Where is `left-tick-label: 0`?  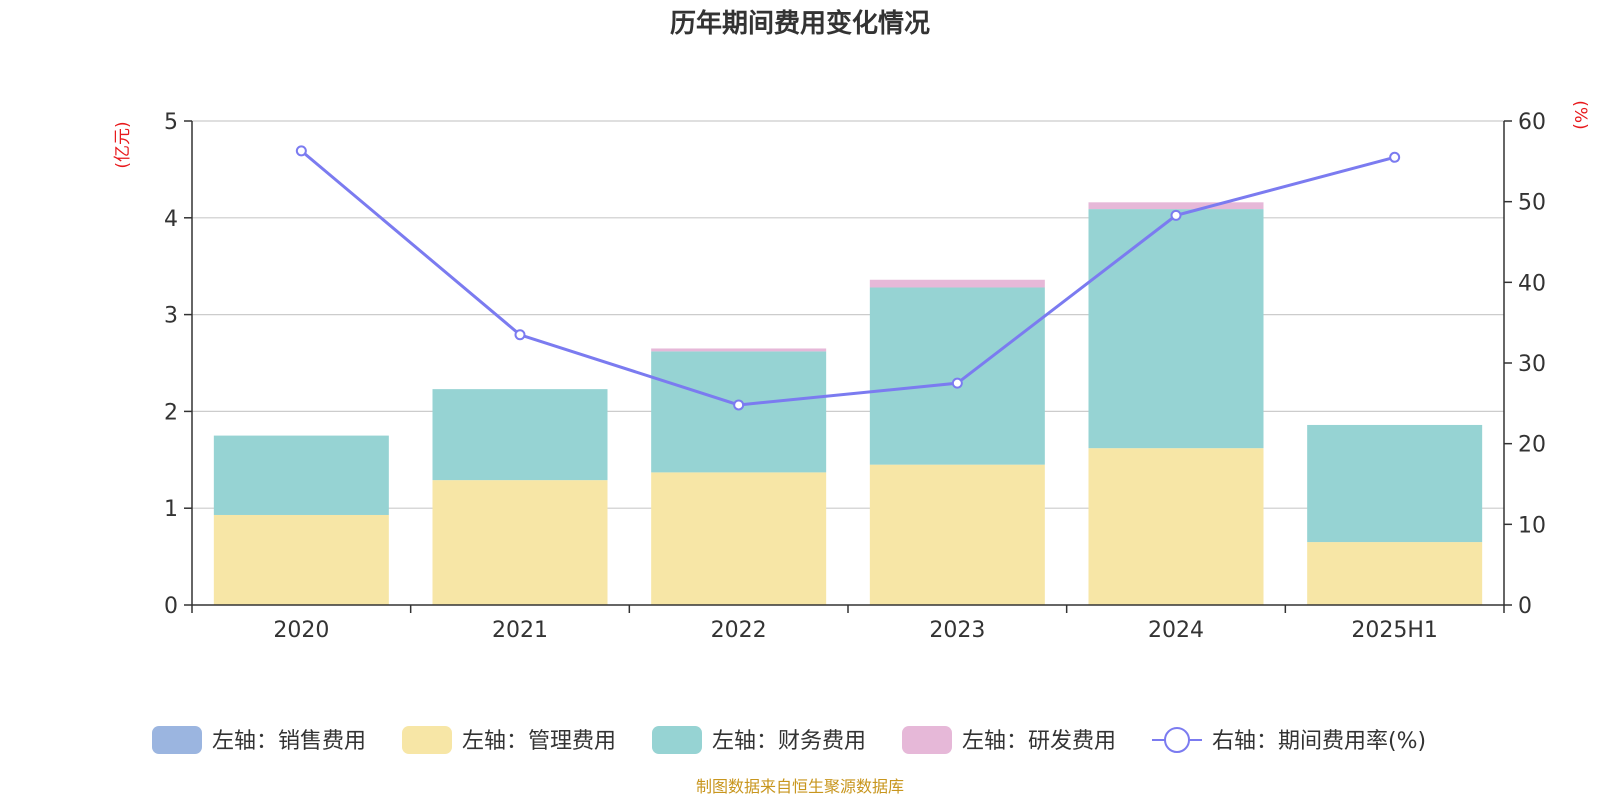
left-tick-label: 0 is located at coordinates (171, 606).